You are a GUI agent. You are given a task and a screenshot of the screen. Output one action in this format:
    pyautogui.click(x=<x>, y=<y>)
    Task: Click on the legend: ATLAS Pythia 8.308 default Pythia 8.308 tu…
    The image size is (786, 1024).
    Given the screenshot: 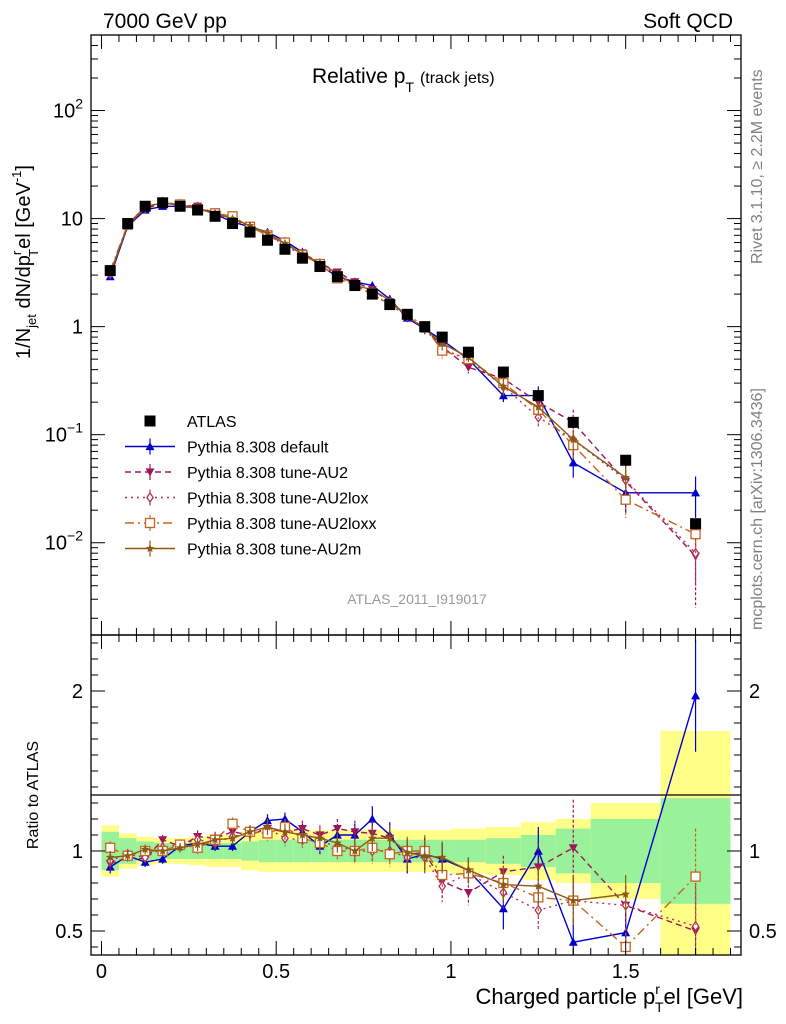 What is the action you would take?
    pyautogui.click(x=250, y=486)
    